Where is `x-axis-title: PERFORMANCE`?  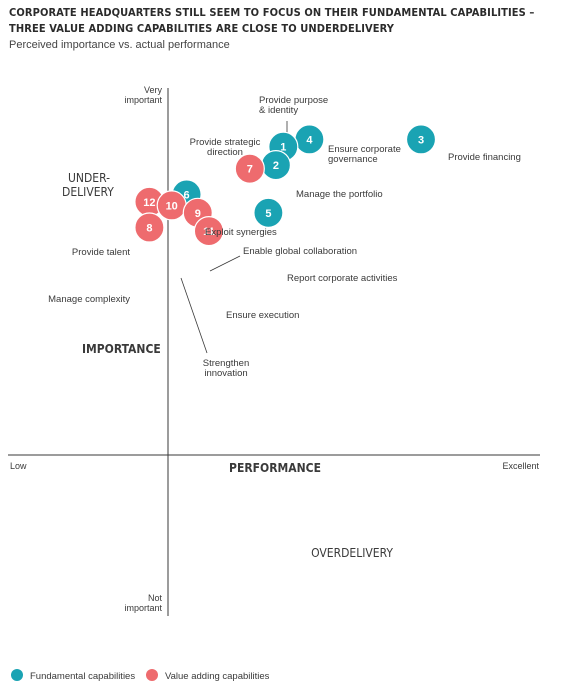
x-axis-title: PERFORMANCE is located at coordinates (275, 468).